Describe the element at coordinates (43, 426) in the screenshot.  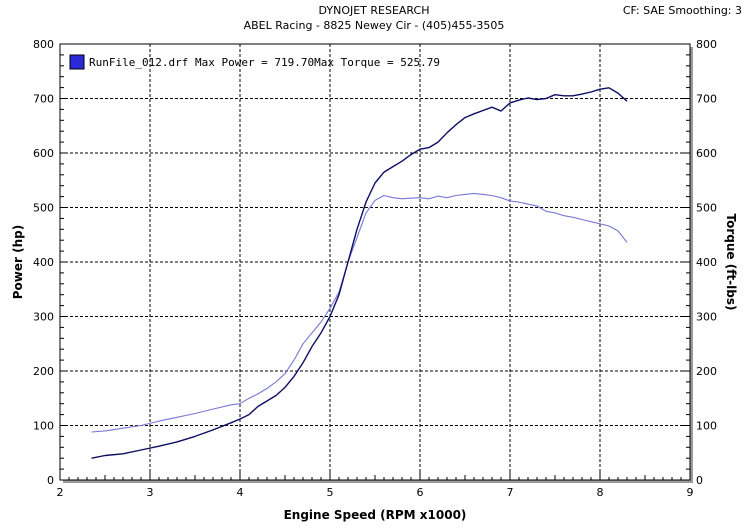
I see `y-tick-label-left: 100` at that location.